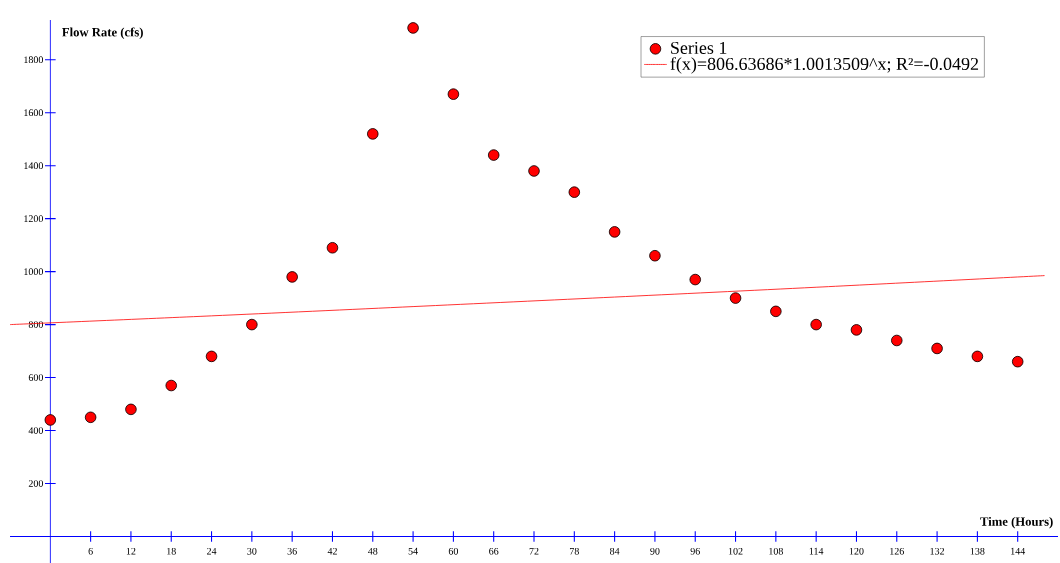  I want to click on x-tick-label: 138, so click(977, 551).